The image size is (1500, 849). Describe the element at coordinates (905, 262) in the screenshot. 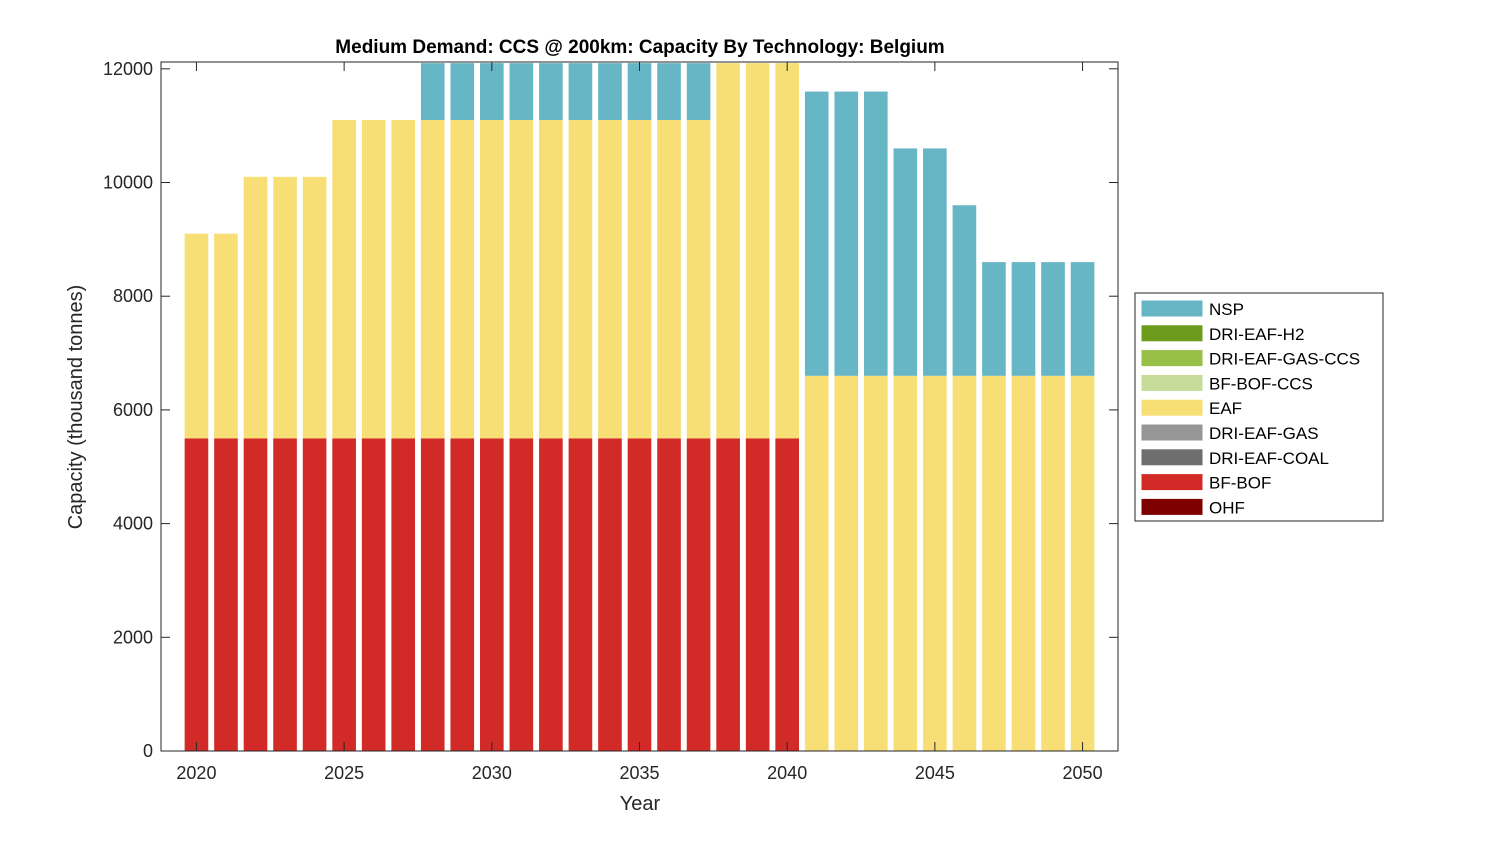

I see `bar-nsp-2044` at that location.